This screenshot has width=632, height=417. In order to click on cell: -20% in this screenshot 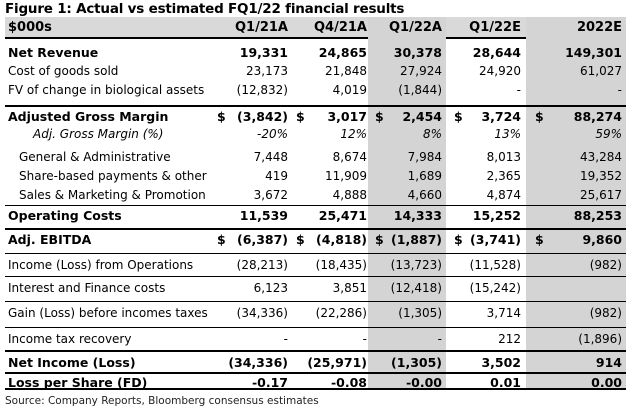, I will do `click(272, 134)`.